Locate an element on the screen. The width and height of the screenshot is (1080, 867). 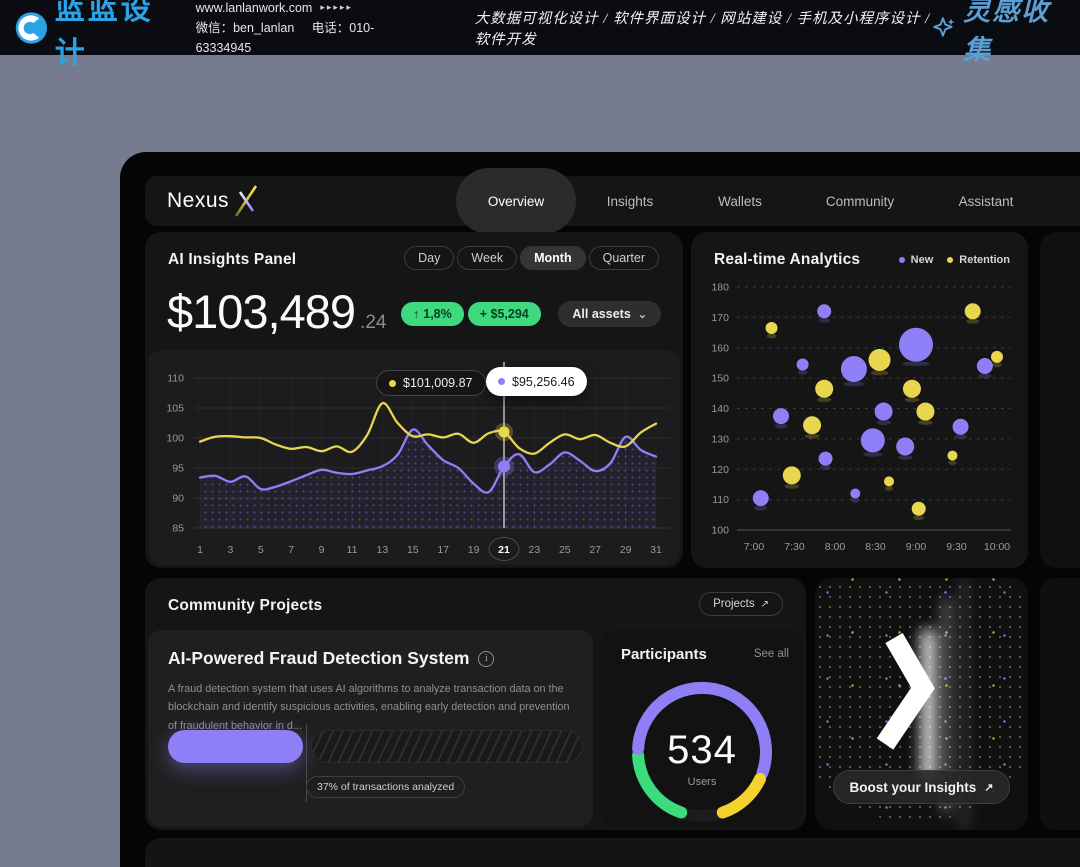
yellow-dot-icon is located at coordinates (392, 383).